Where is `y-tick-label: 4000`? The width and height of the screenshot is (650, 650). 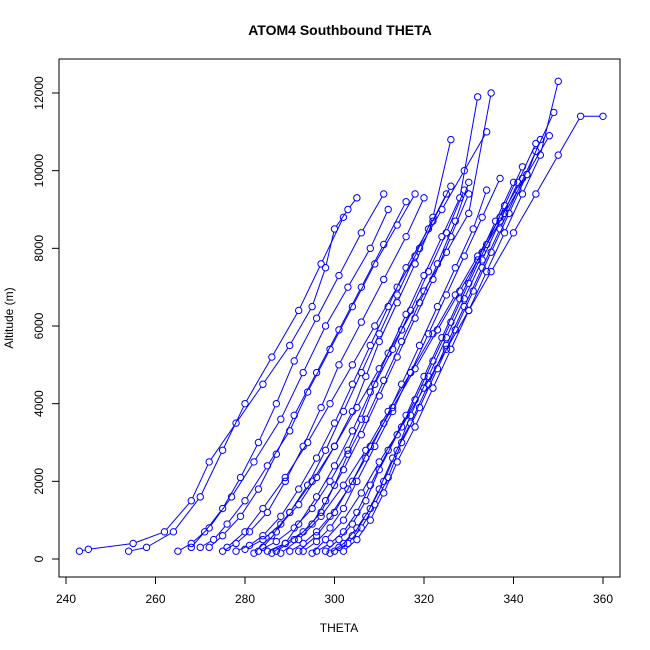
y-tick-label: 4000 is located at coordinates (39, 403).